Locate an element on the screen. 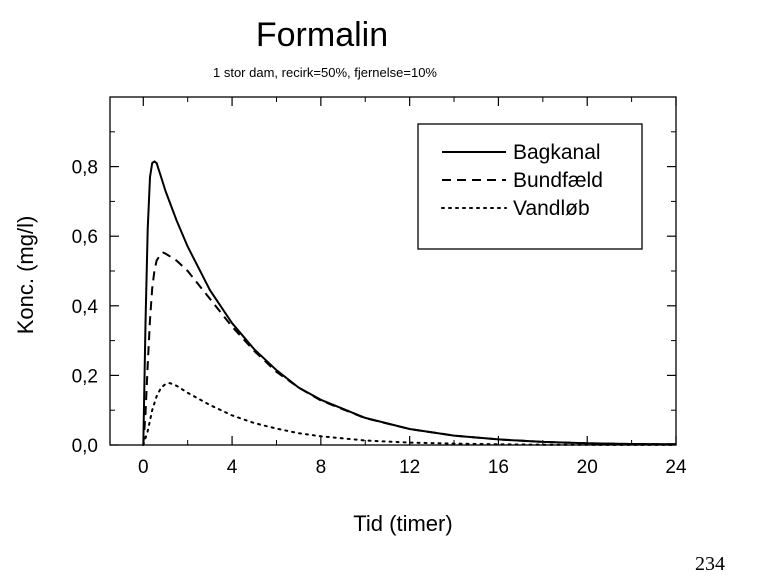  x-tick-label: 20 is located at coordinates (587, 467).